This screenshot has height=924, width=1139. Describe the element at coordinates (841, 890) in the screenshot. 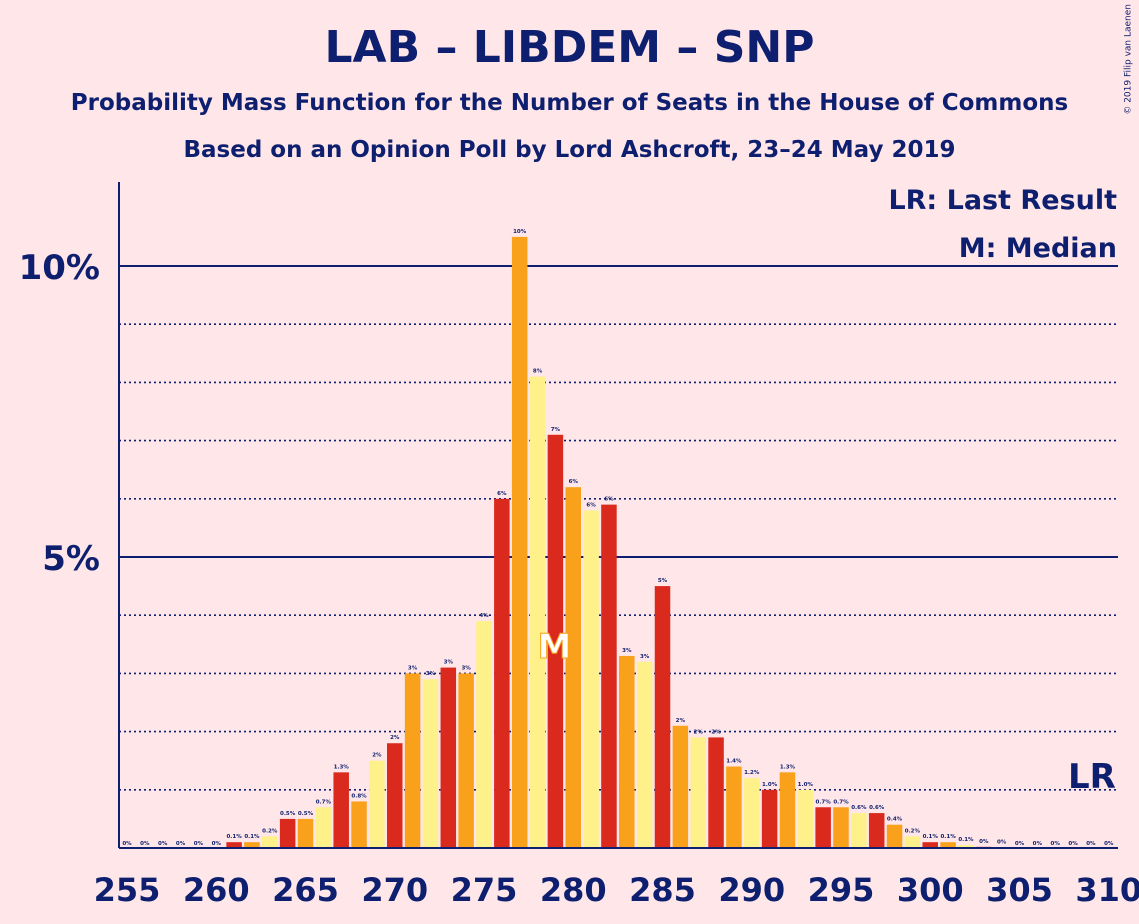

I see `x-tick-label: 295` at that location.